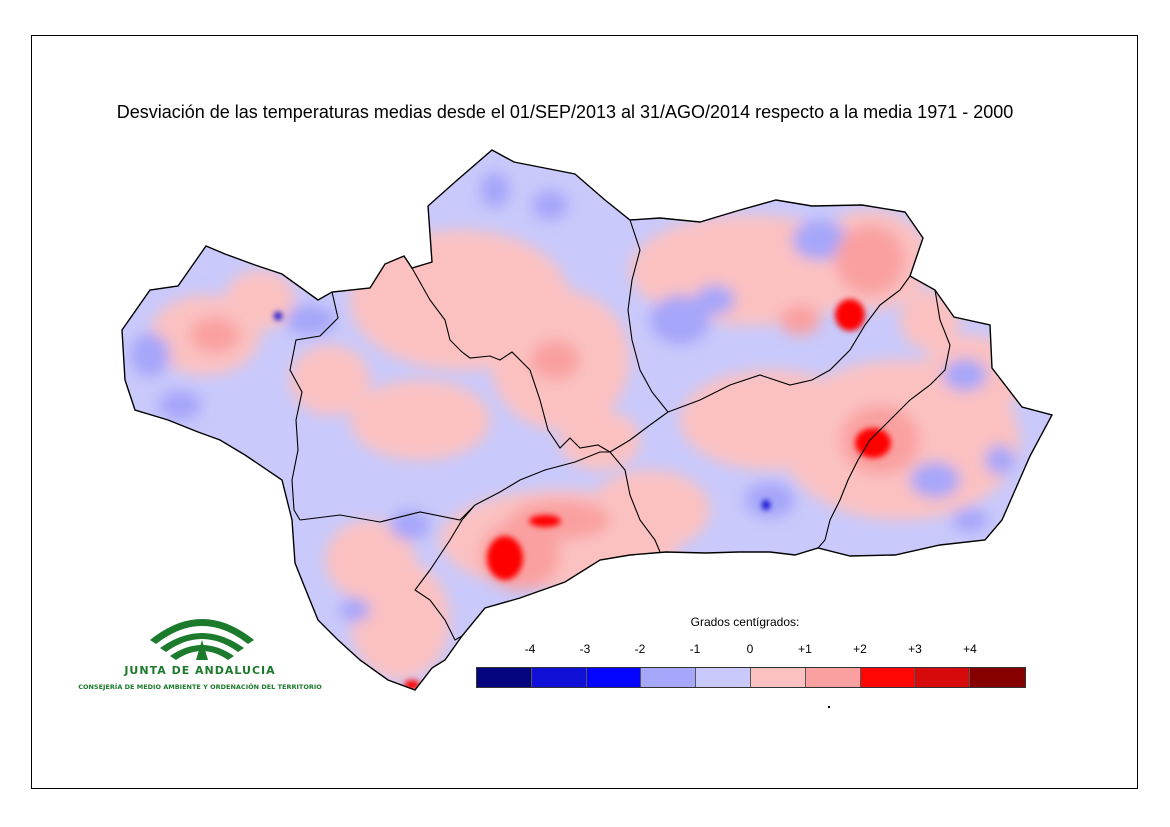 This screenshot has height=827, width=1170. What do you see at coordinates (635, 502) in the screenshot?
I see `border-malaga-granada` at bounding box center [635, 502].